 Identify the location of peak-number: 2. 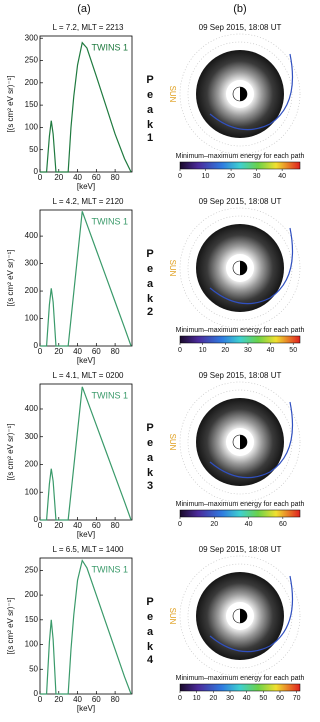
(150, 312).